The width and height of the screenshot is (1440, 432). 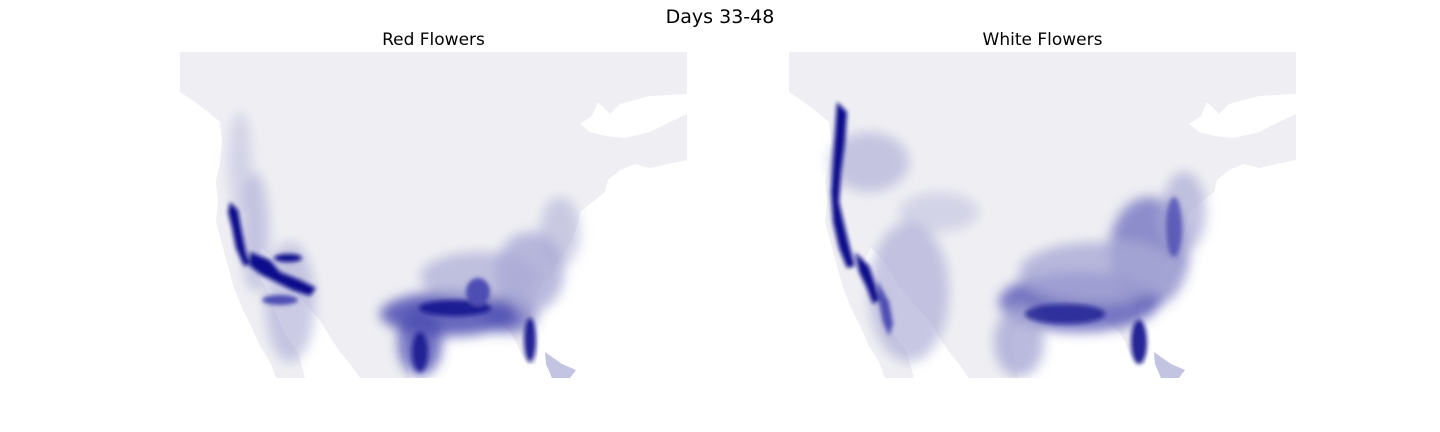 I want to click on density-hotspots-white, so click(x=1006, y=233).